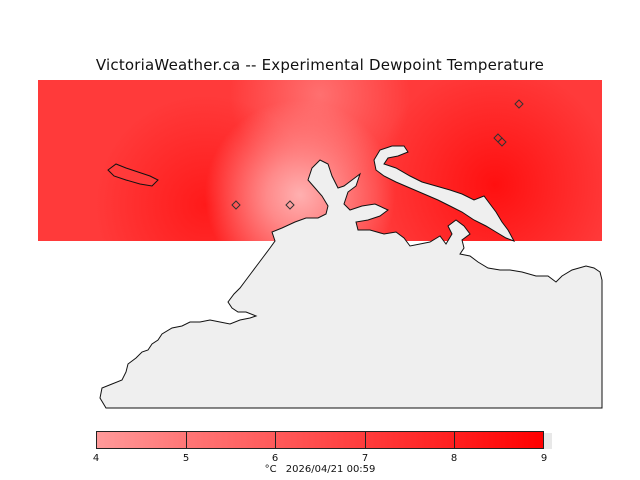 Image resolution: width=640 pixels, height=480 pixels. Describe the element at coordinates (275, 458) in the screenshot. I see `colorbar-tick-label: 6` at that location.